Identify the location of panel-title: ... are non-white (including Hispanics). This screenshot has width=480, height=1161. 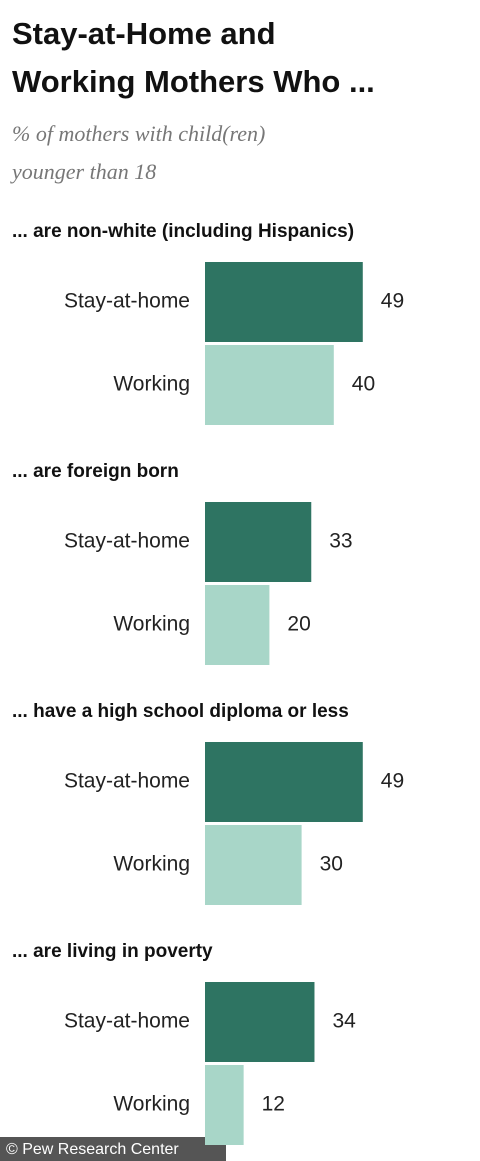
(183, 231).